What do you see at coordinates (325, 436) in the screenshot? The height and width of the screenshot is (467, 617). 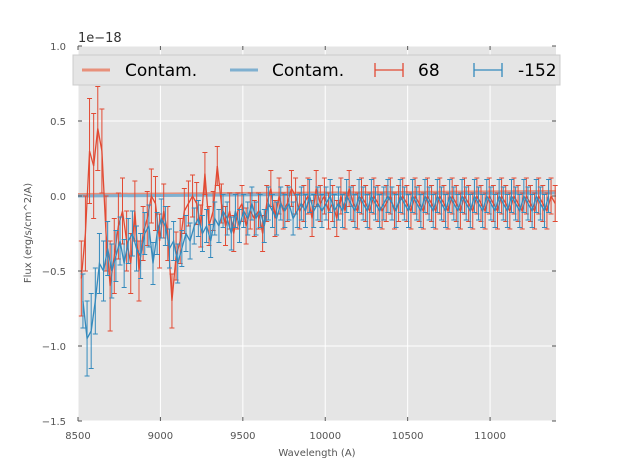 I see `x-tick-label: 10000` at bounding box center [325, 436].